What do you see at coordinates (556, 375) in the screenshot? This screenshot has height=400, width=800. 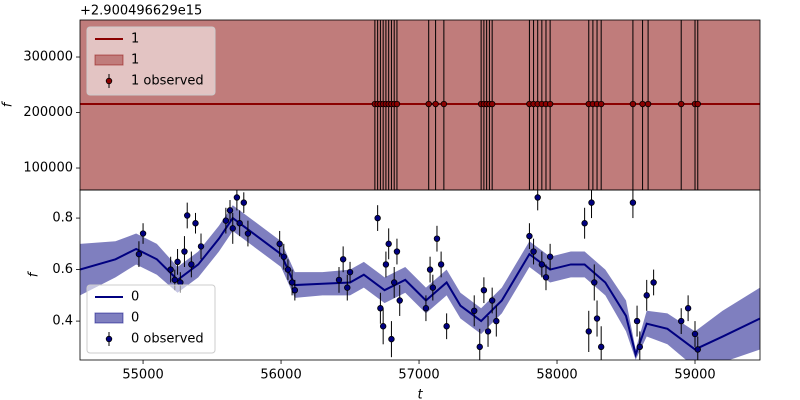 I see `x-tick-label: 58000` at bounding box center [556, 375].